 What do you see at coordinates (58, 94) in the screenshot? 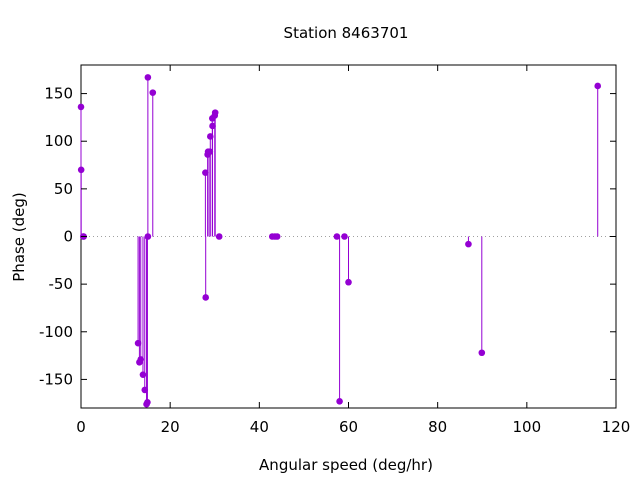
I see `y-tick-label: 150` at bounding box center [58, 94].